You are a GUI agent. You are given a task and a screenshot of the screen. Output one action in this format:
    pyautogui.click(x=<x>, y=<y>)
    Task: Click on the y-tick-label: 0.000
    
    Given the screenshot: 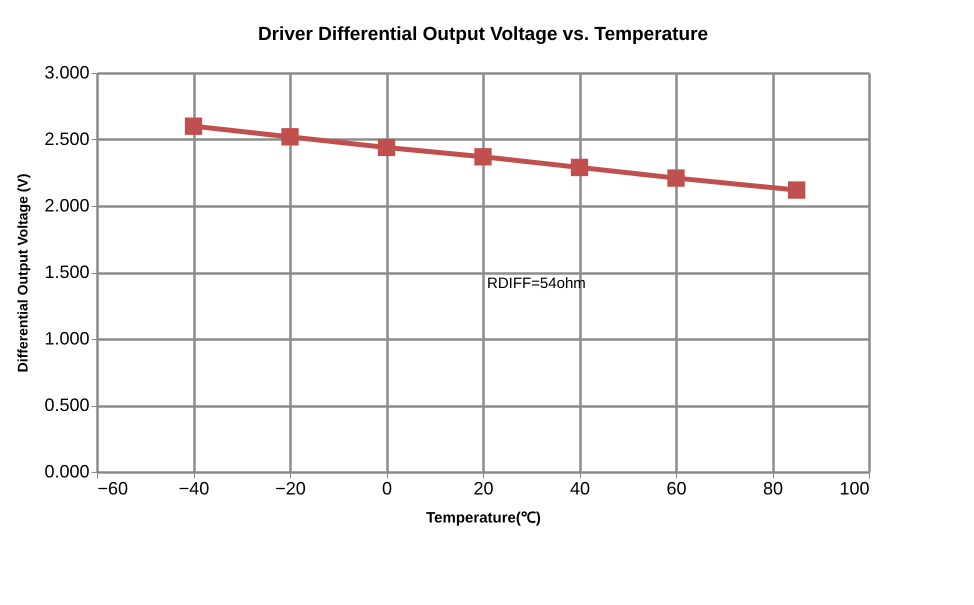 What is the action you would take?
    pyautogui.click(x=67, y=472)
    